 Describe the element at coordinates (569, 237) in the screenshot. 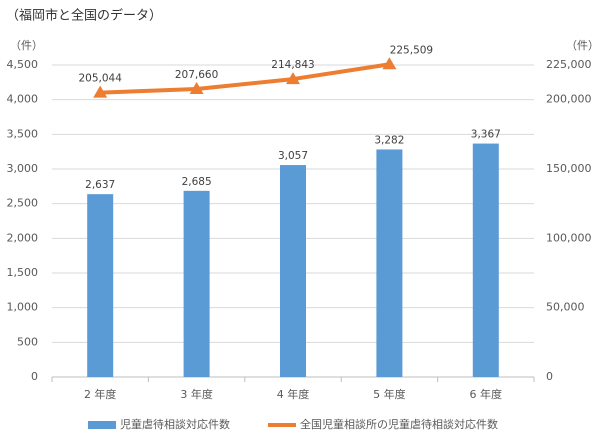

I see `y2-tick-label: 100,000` at that location.